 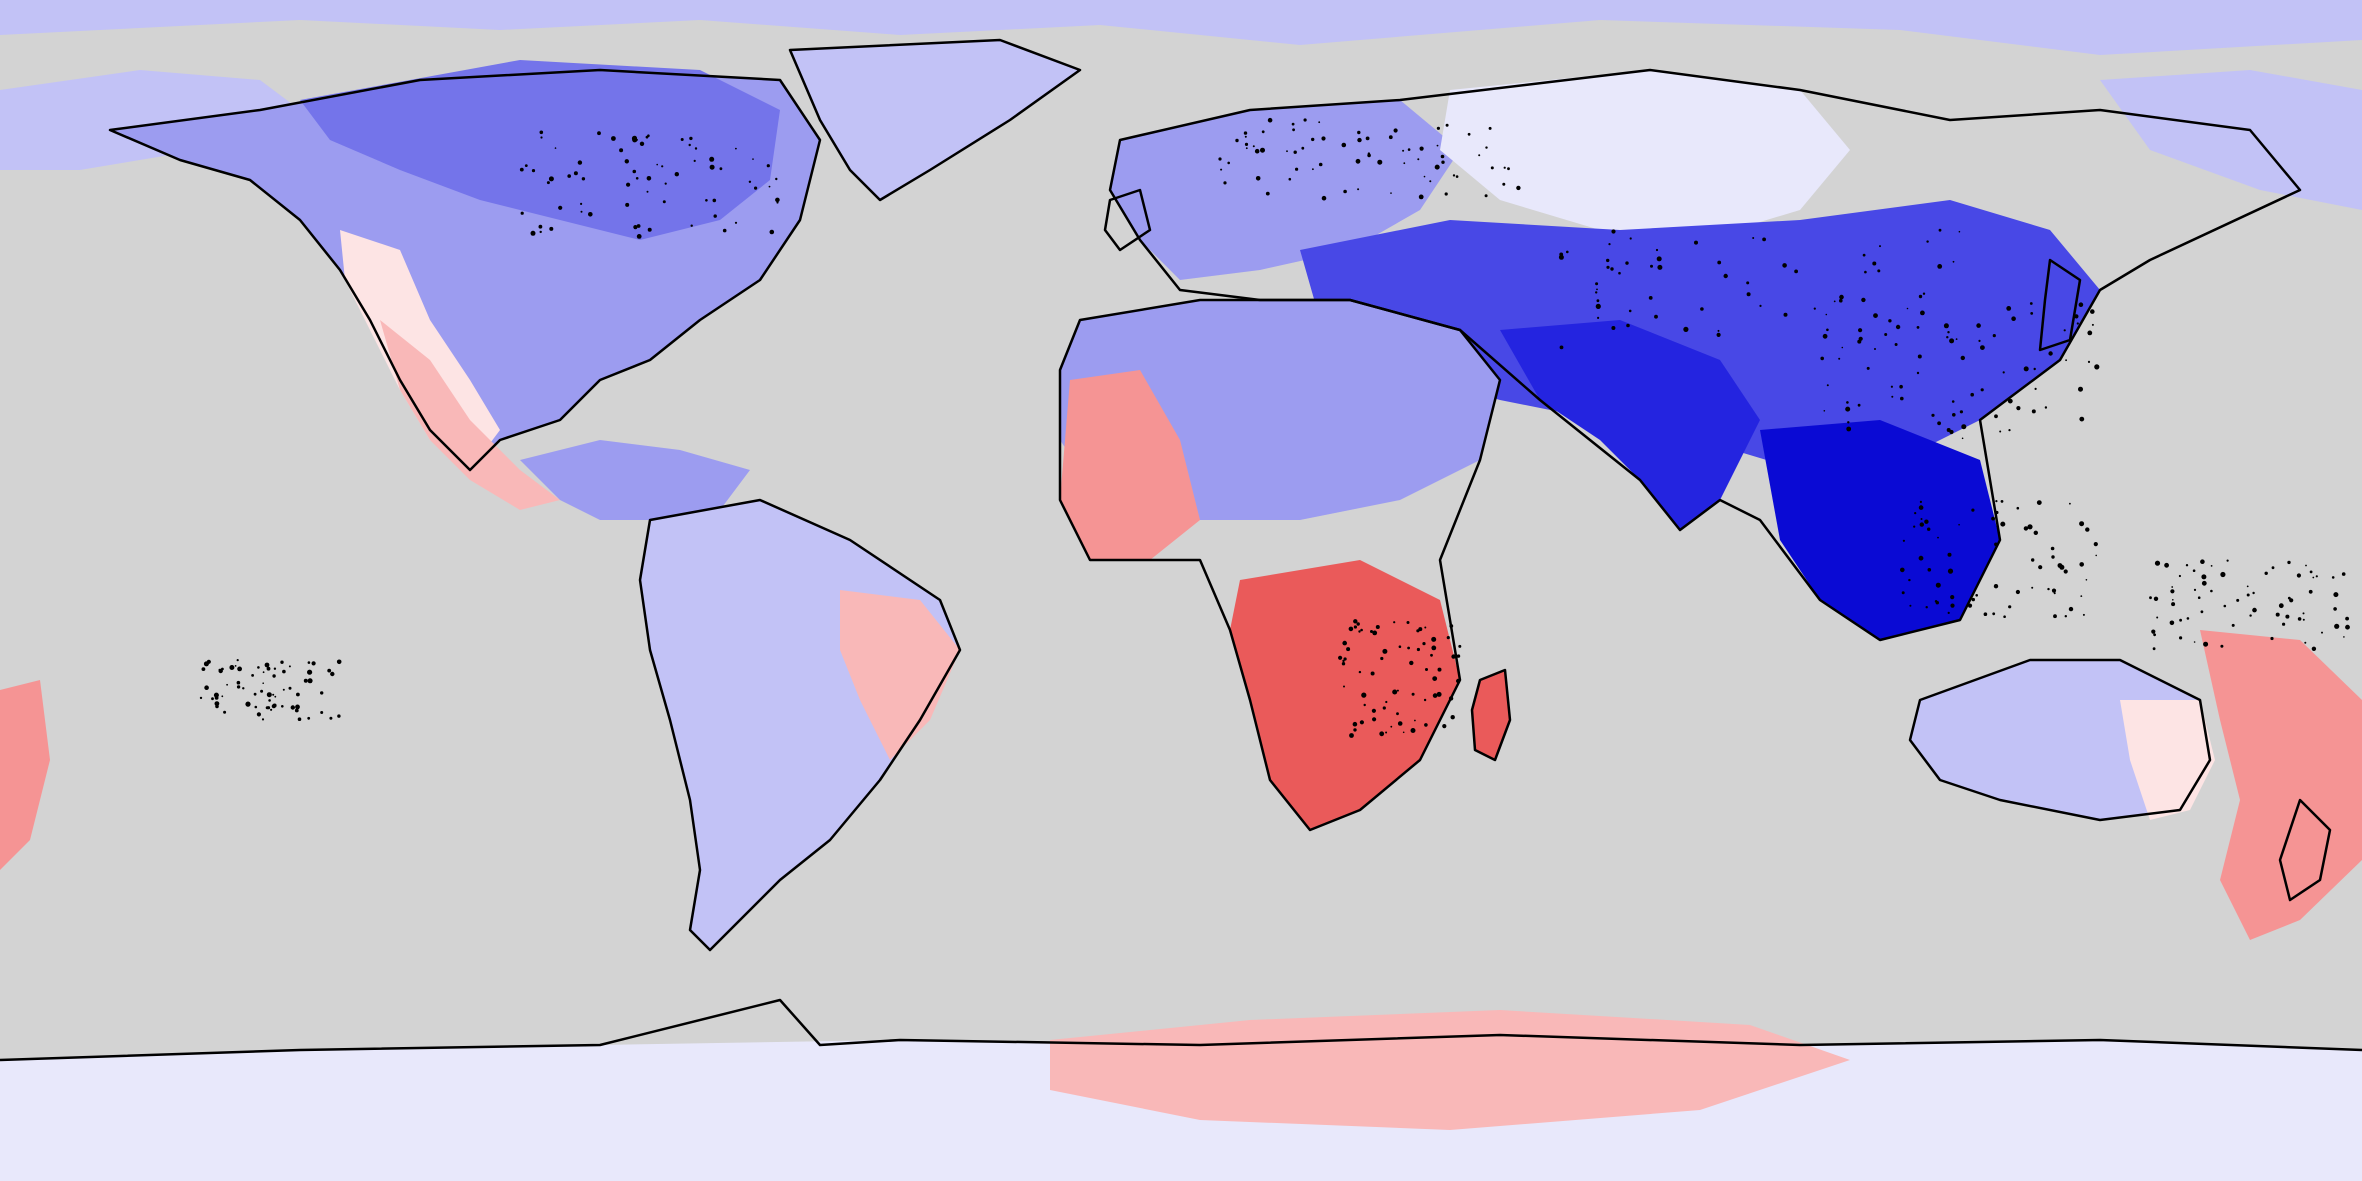 I want to click on greenland-land, so click(x=935, y=120).